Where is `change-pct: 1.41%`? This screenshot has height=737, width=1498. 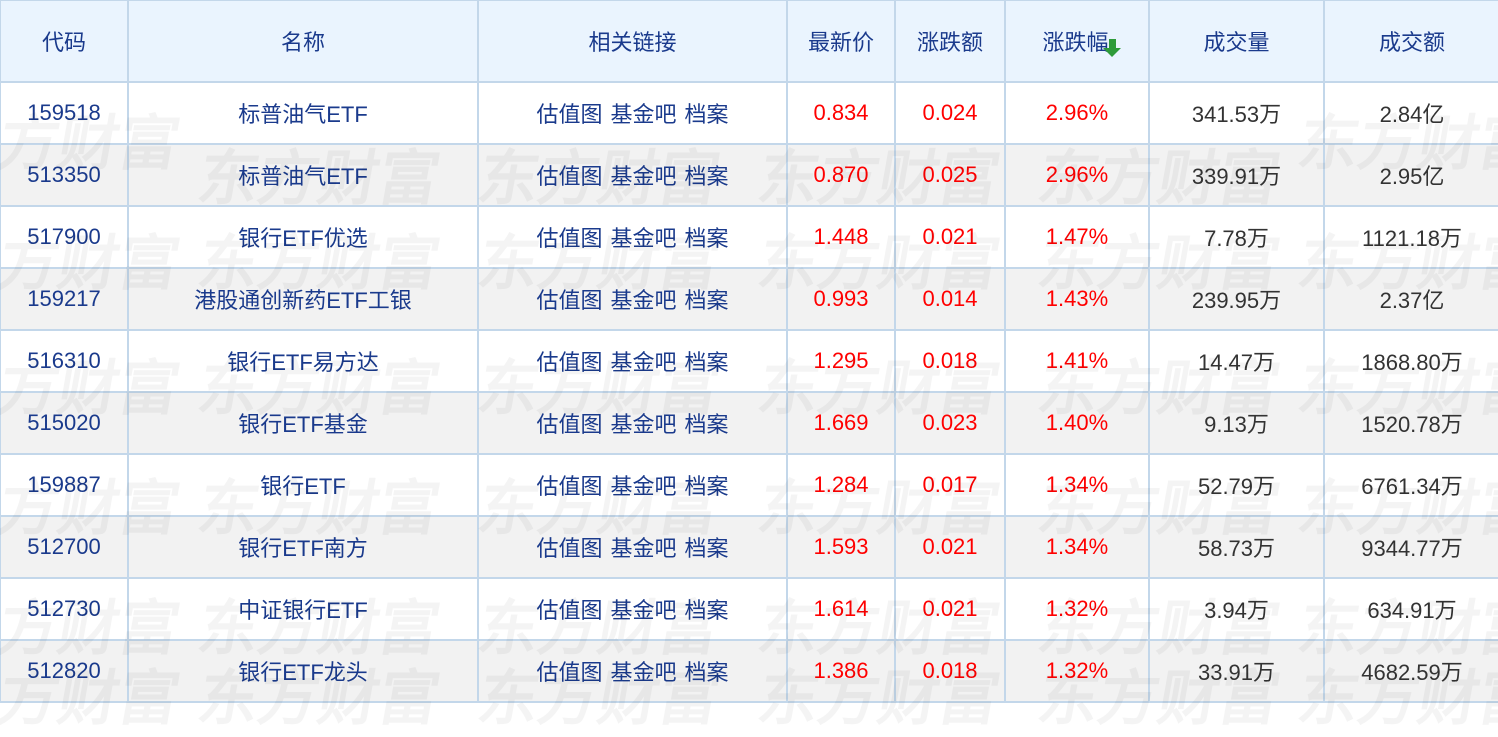 change-pct: 1.41% is located at coordinates (1077, 361).